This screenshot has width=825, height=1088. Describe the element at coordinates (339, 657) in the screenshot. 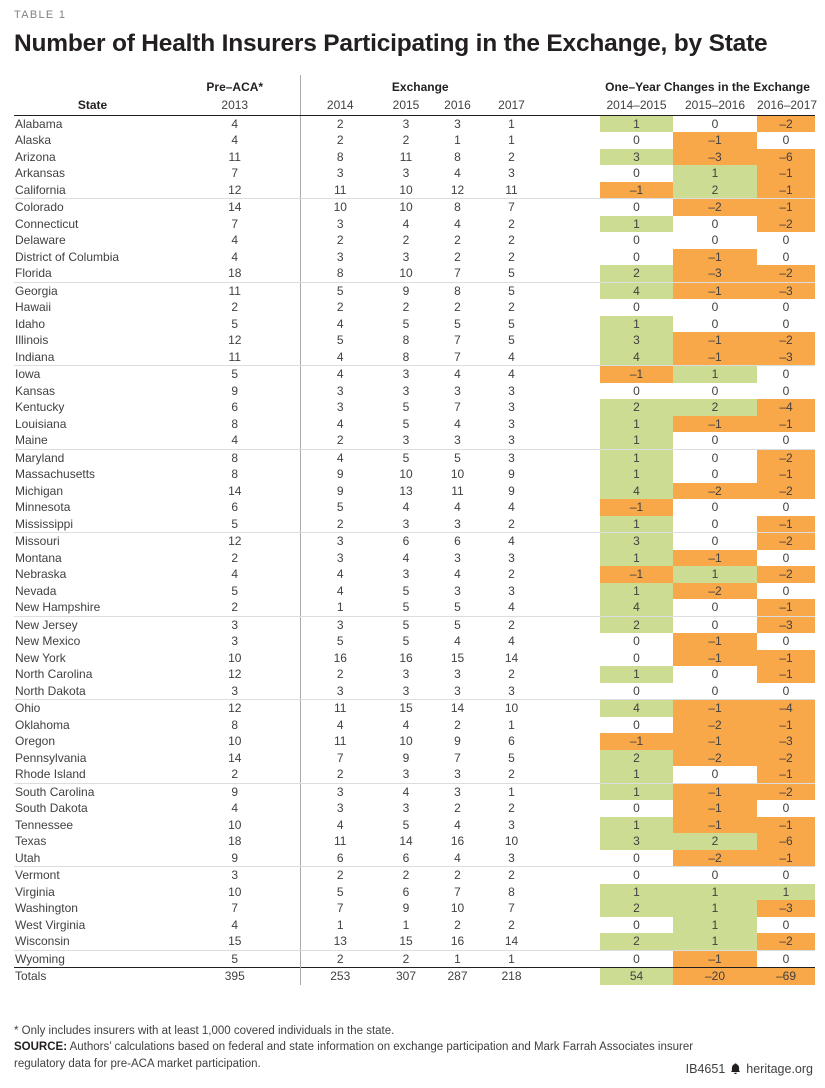

I see `exchange-value-cell: 16` at that location.